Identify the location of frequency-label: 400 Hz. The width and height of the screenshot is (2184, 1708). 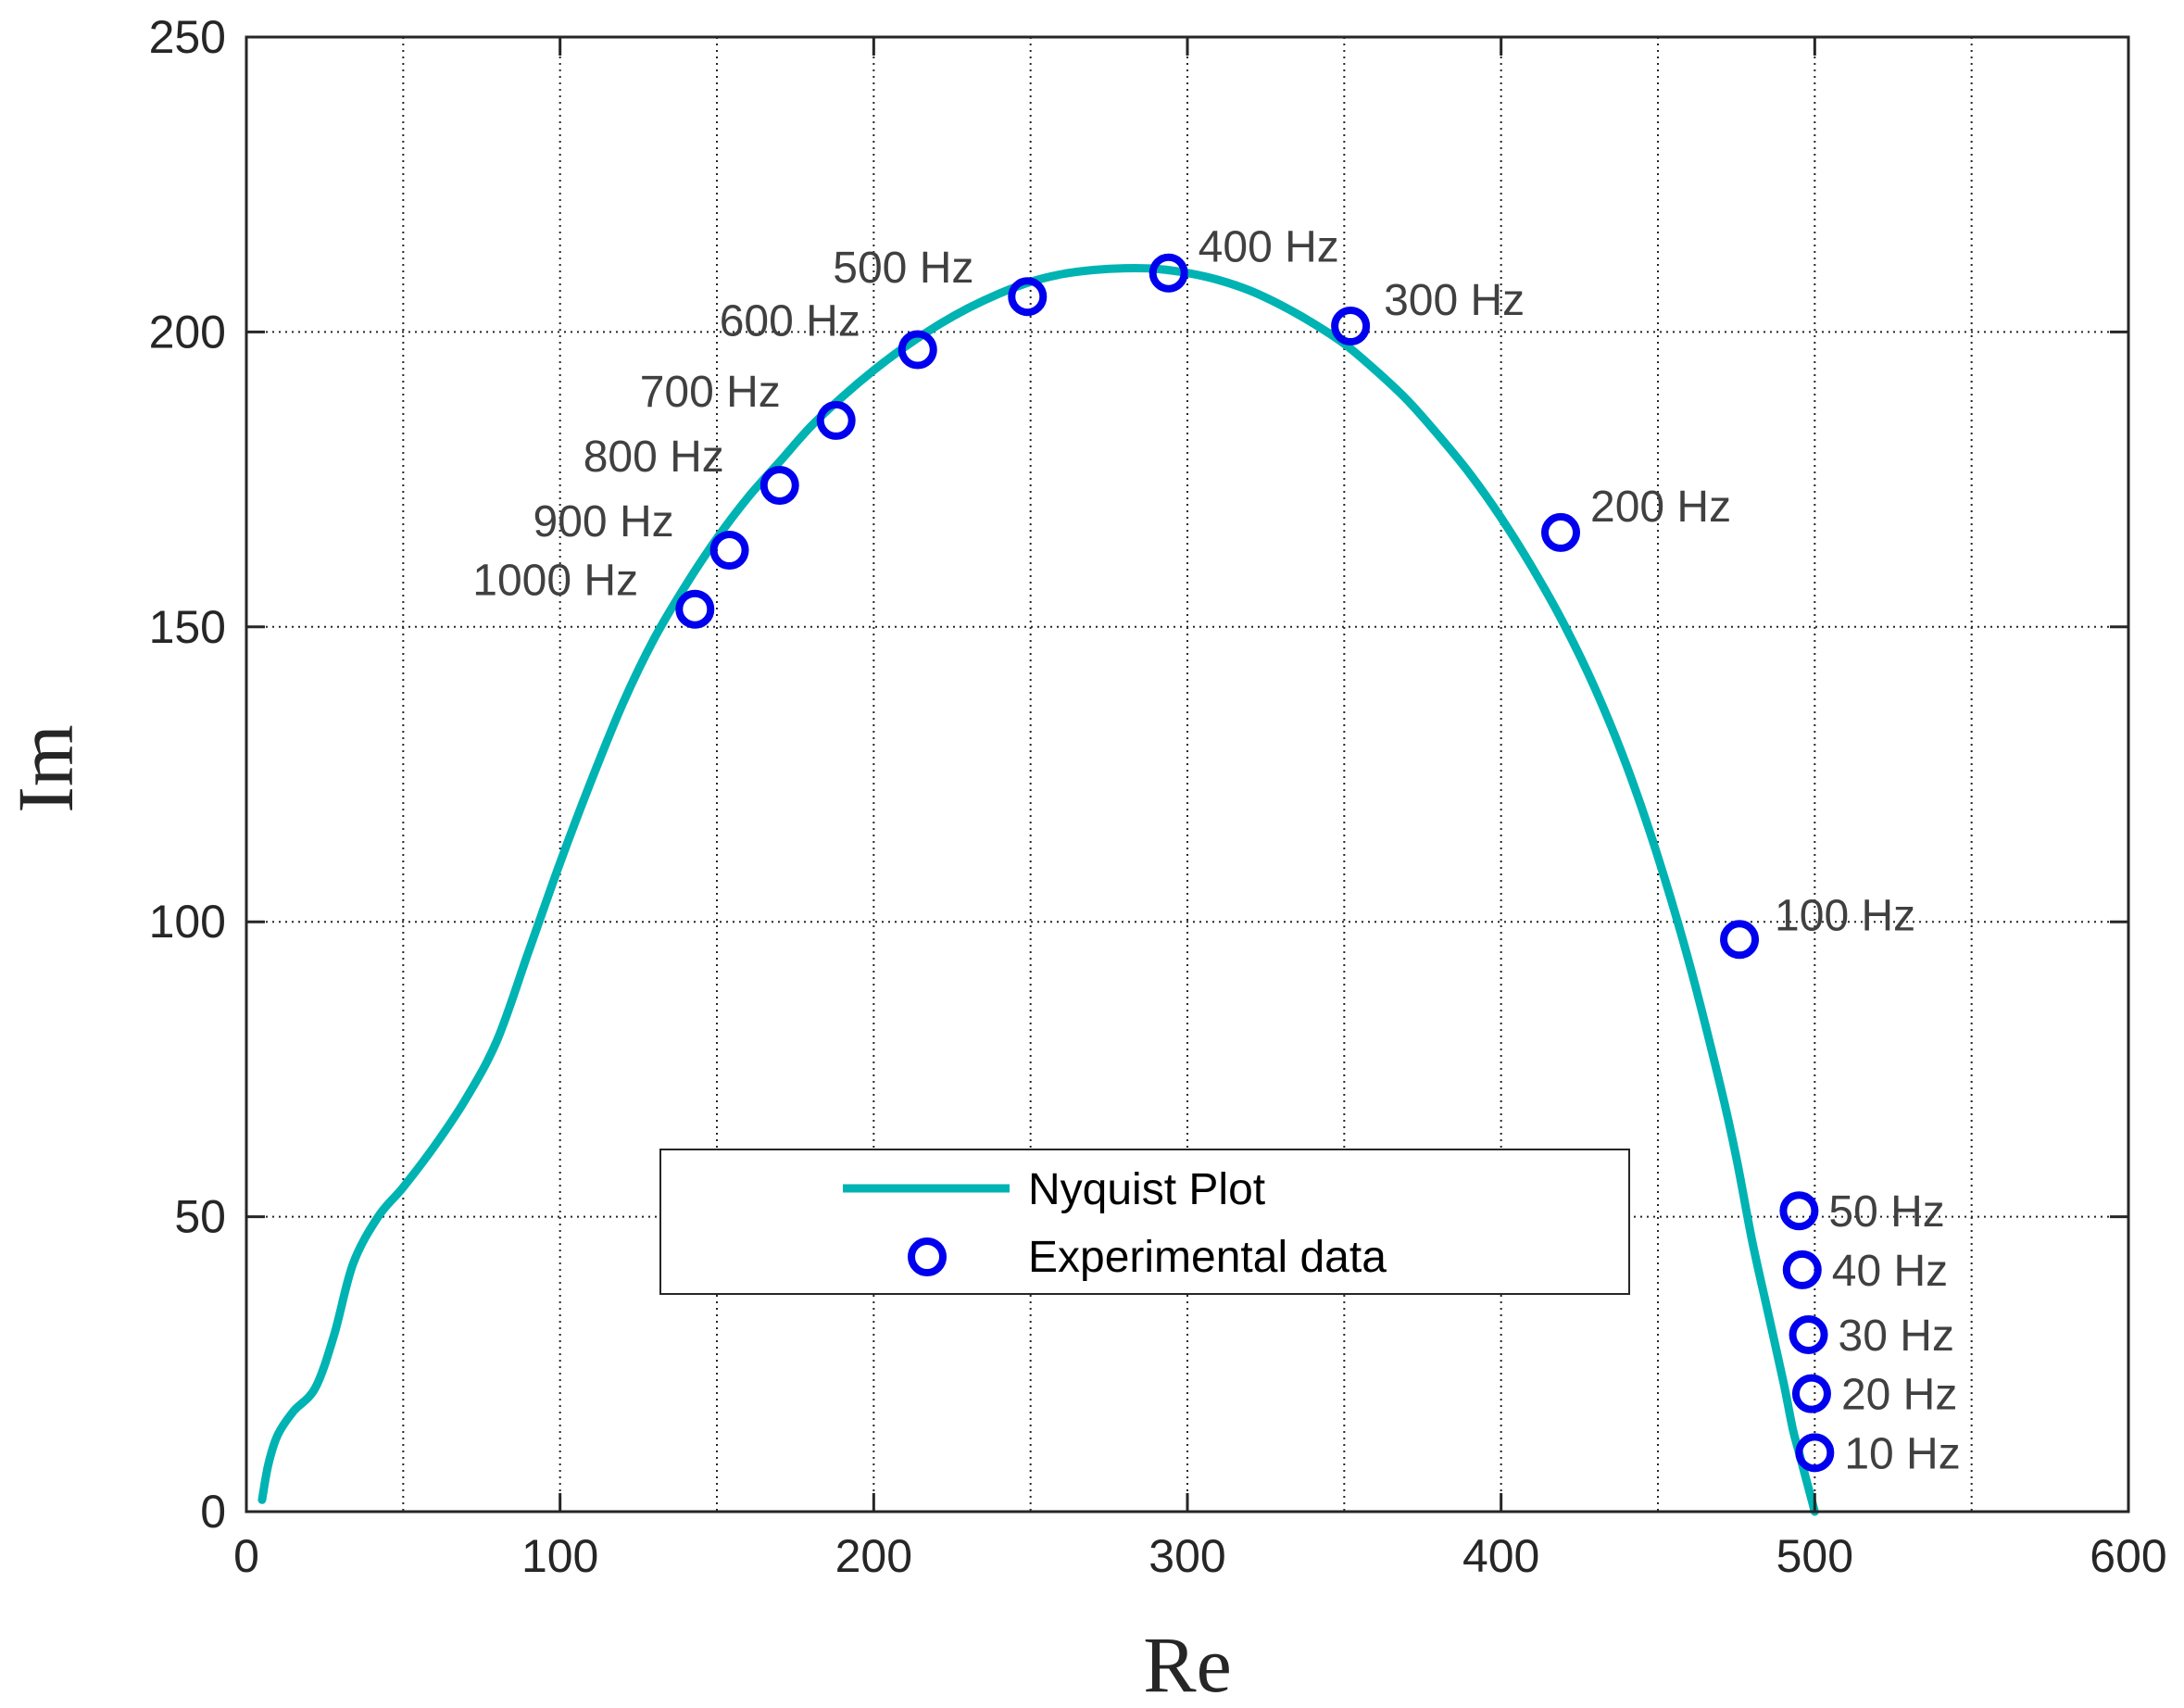
(1269, 247).